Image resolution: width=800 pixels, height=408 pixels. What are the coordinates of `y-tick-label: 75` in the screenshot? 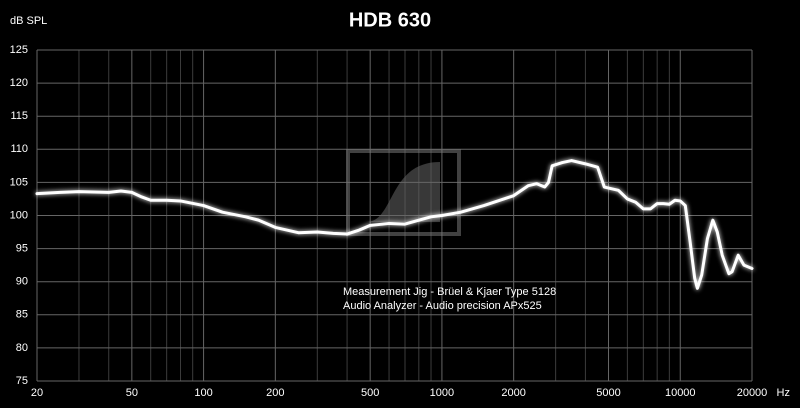 It's located at (22, 381).